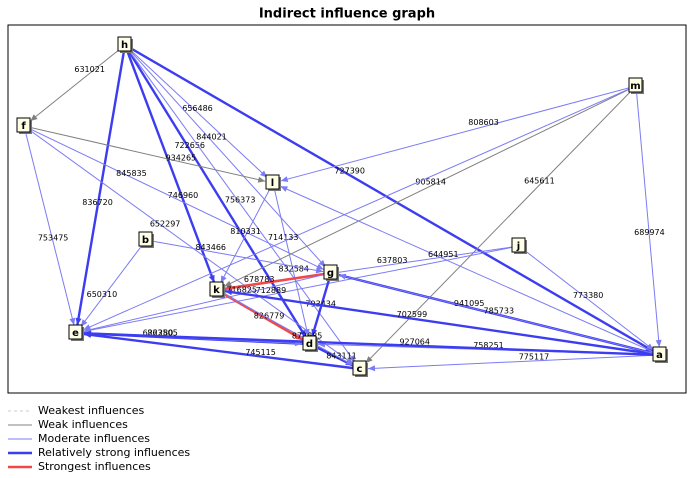 Image resolution: width=694 pixels, height=478 pixels. I want to click on edge-label: 753475, so click(53, 237).